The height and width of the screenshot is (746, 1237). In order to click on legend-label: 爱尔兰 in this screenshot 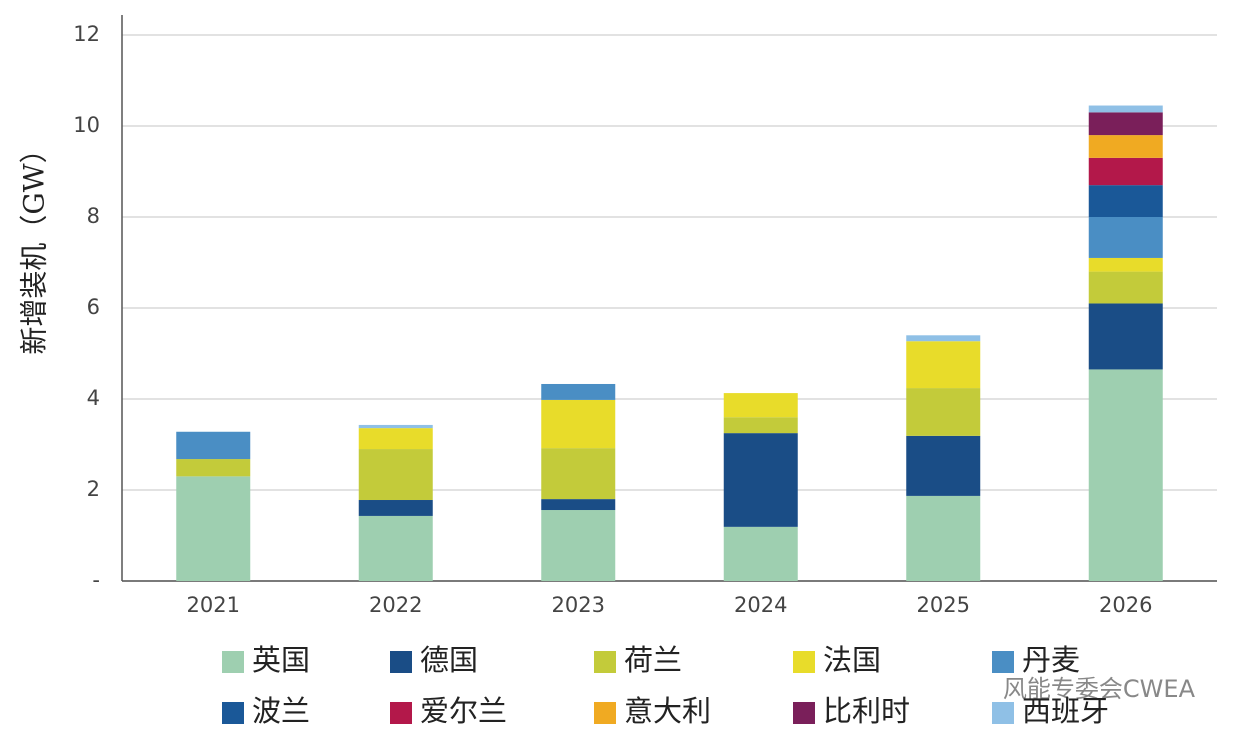, I will do `click(463, 711)`.